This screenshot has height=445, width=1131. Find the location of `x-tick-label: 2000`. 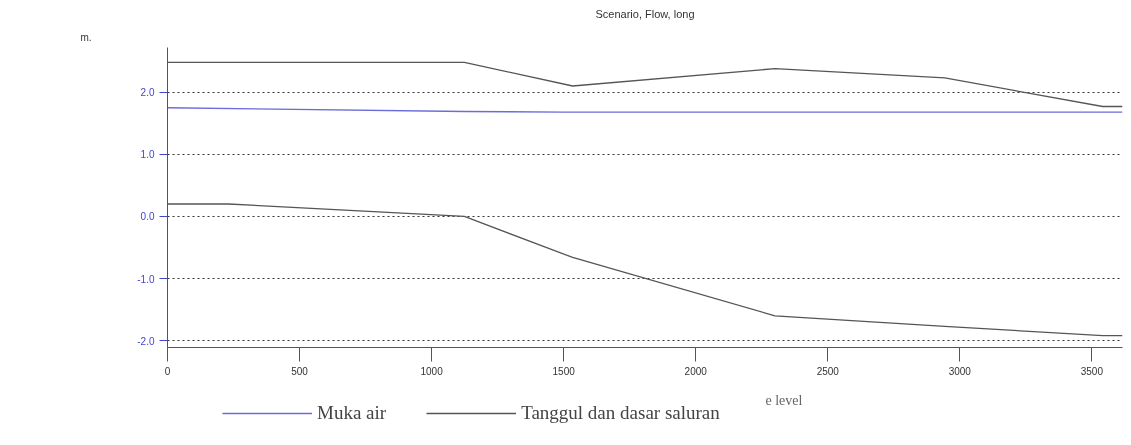

x-tick-label: 2000 is located at coordinates (696, 371).